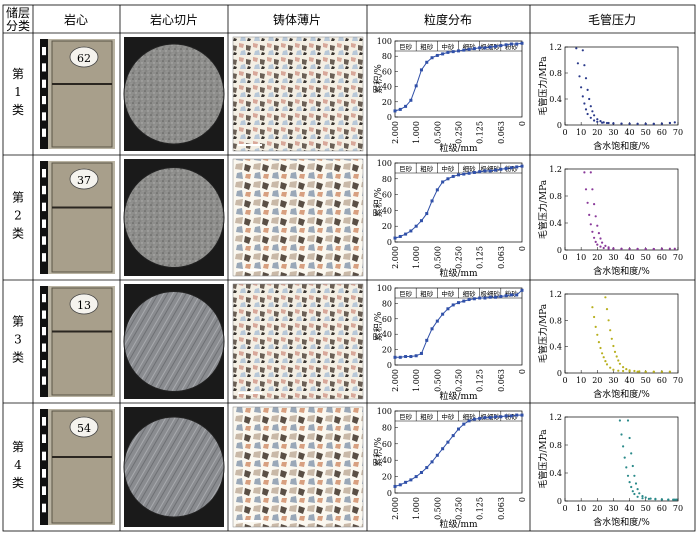 This screenshot has height=535, width=700. What do you see at coordinates (448, 416) in the screenshot?
I see `size-band-label: 中砂` at bounding box center [448, 416].